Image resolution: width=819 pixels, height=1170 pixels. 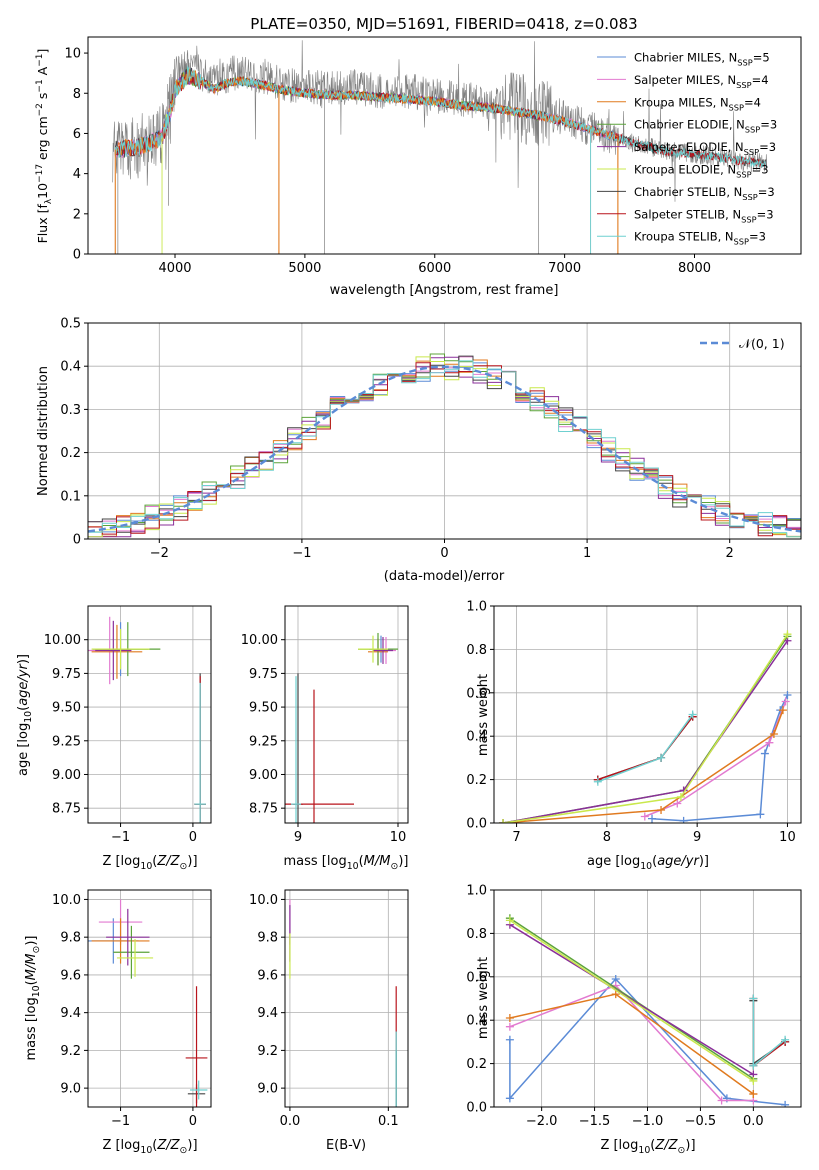 What do you see at coordinates (613, 861) in the screenshot?
I see `label-part: age [log` at bounding box center [613, 861].